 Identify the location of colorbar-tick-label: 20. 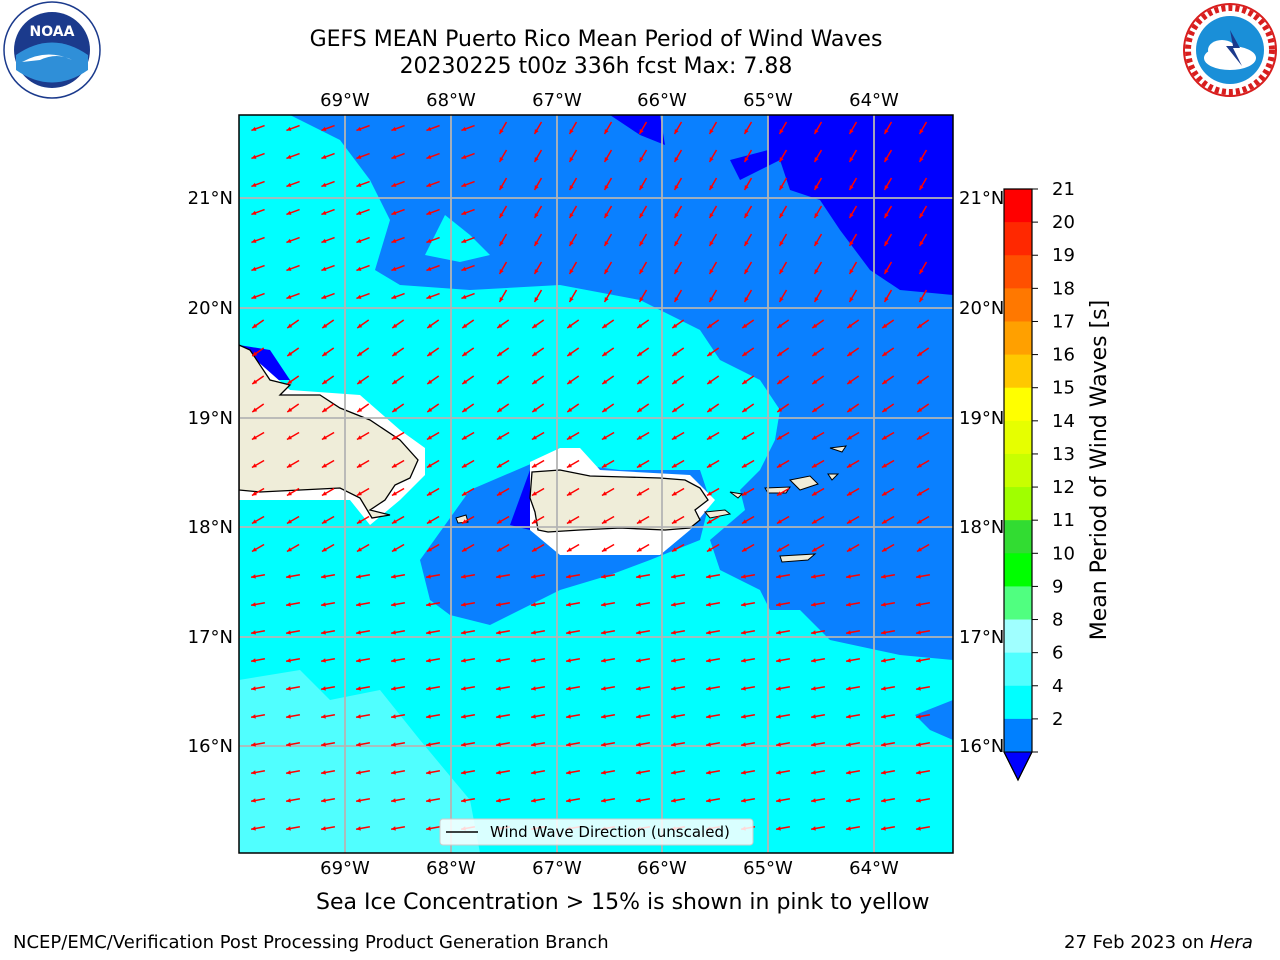
(1063, 222).